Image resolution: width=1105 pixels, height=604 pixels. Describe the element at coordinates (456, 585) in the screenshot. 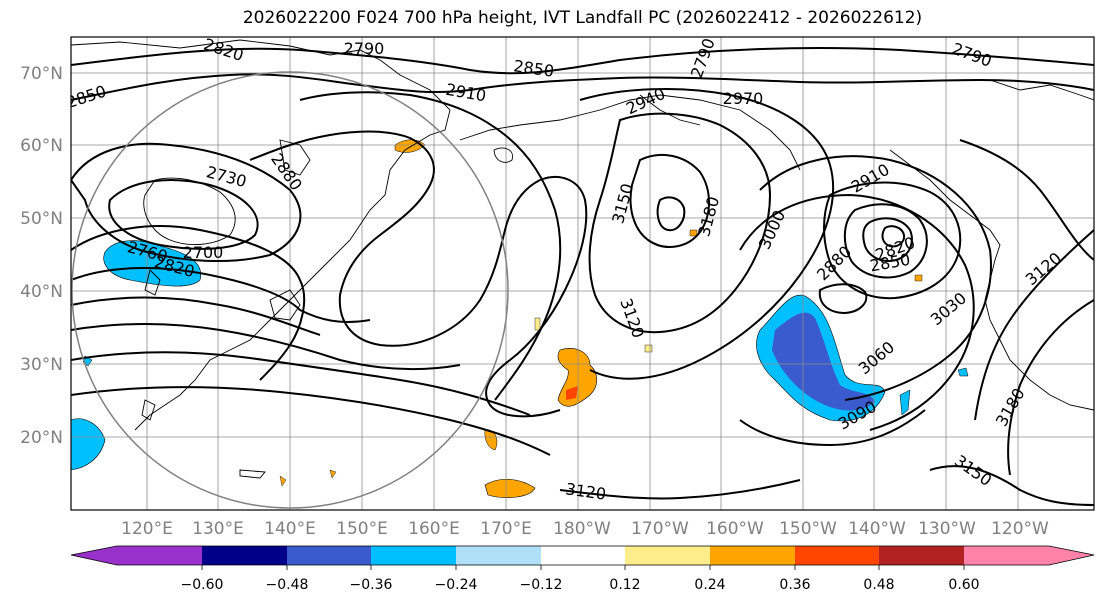

I see `colorbar-tick: −0.24` at that location.